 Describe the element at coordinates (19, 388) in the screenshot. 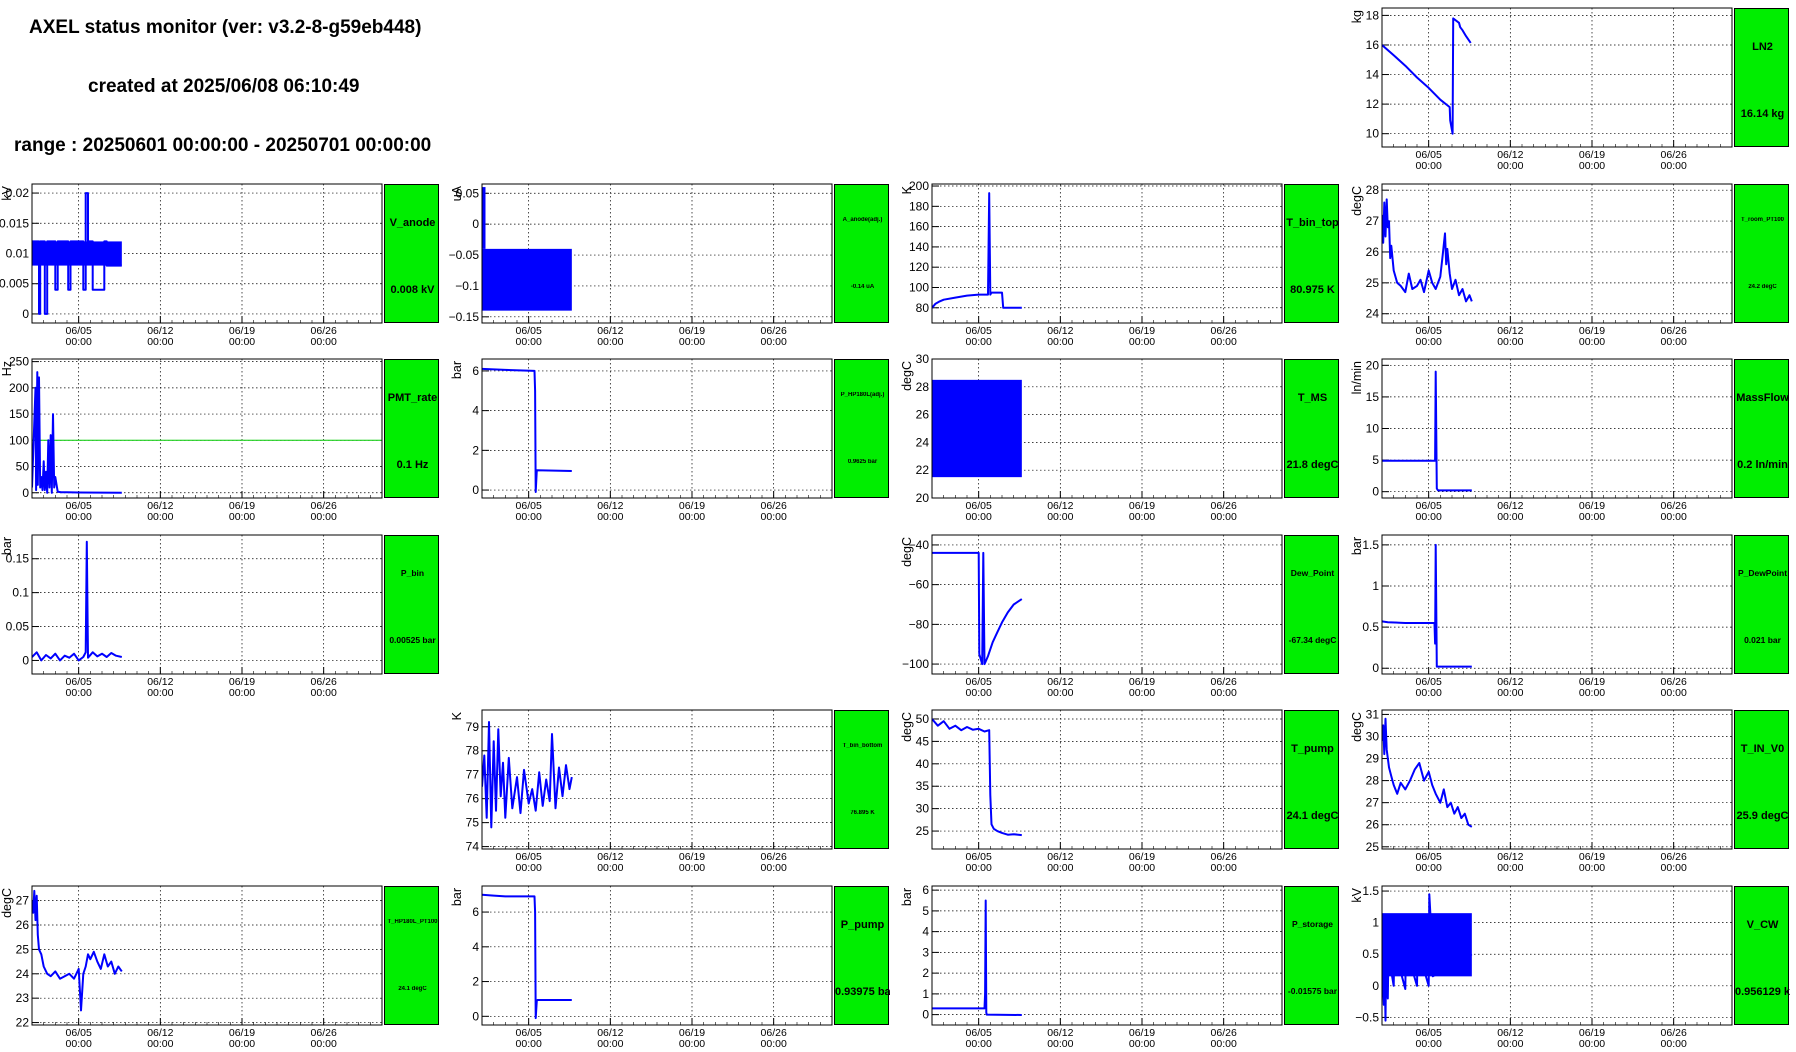

I see `y-tick-label: 200` at that location.